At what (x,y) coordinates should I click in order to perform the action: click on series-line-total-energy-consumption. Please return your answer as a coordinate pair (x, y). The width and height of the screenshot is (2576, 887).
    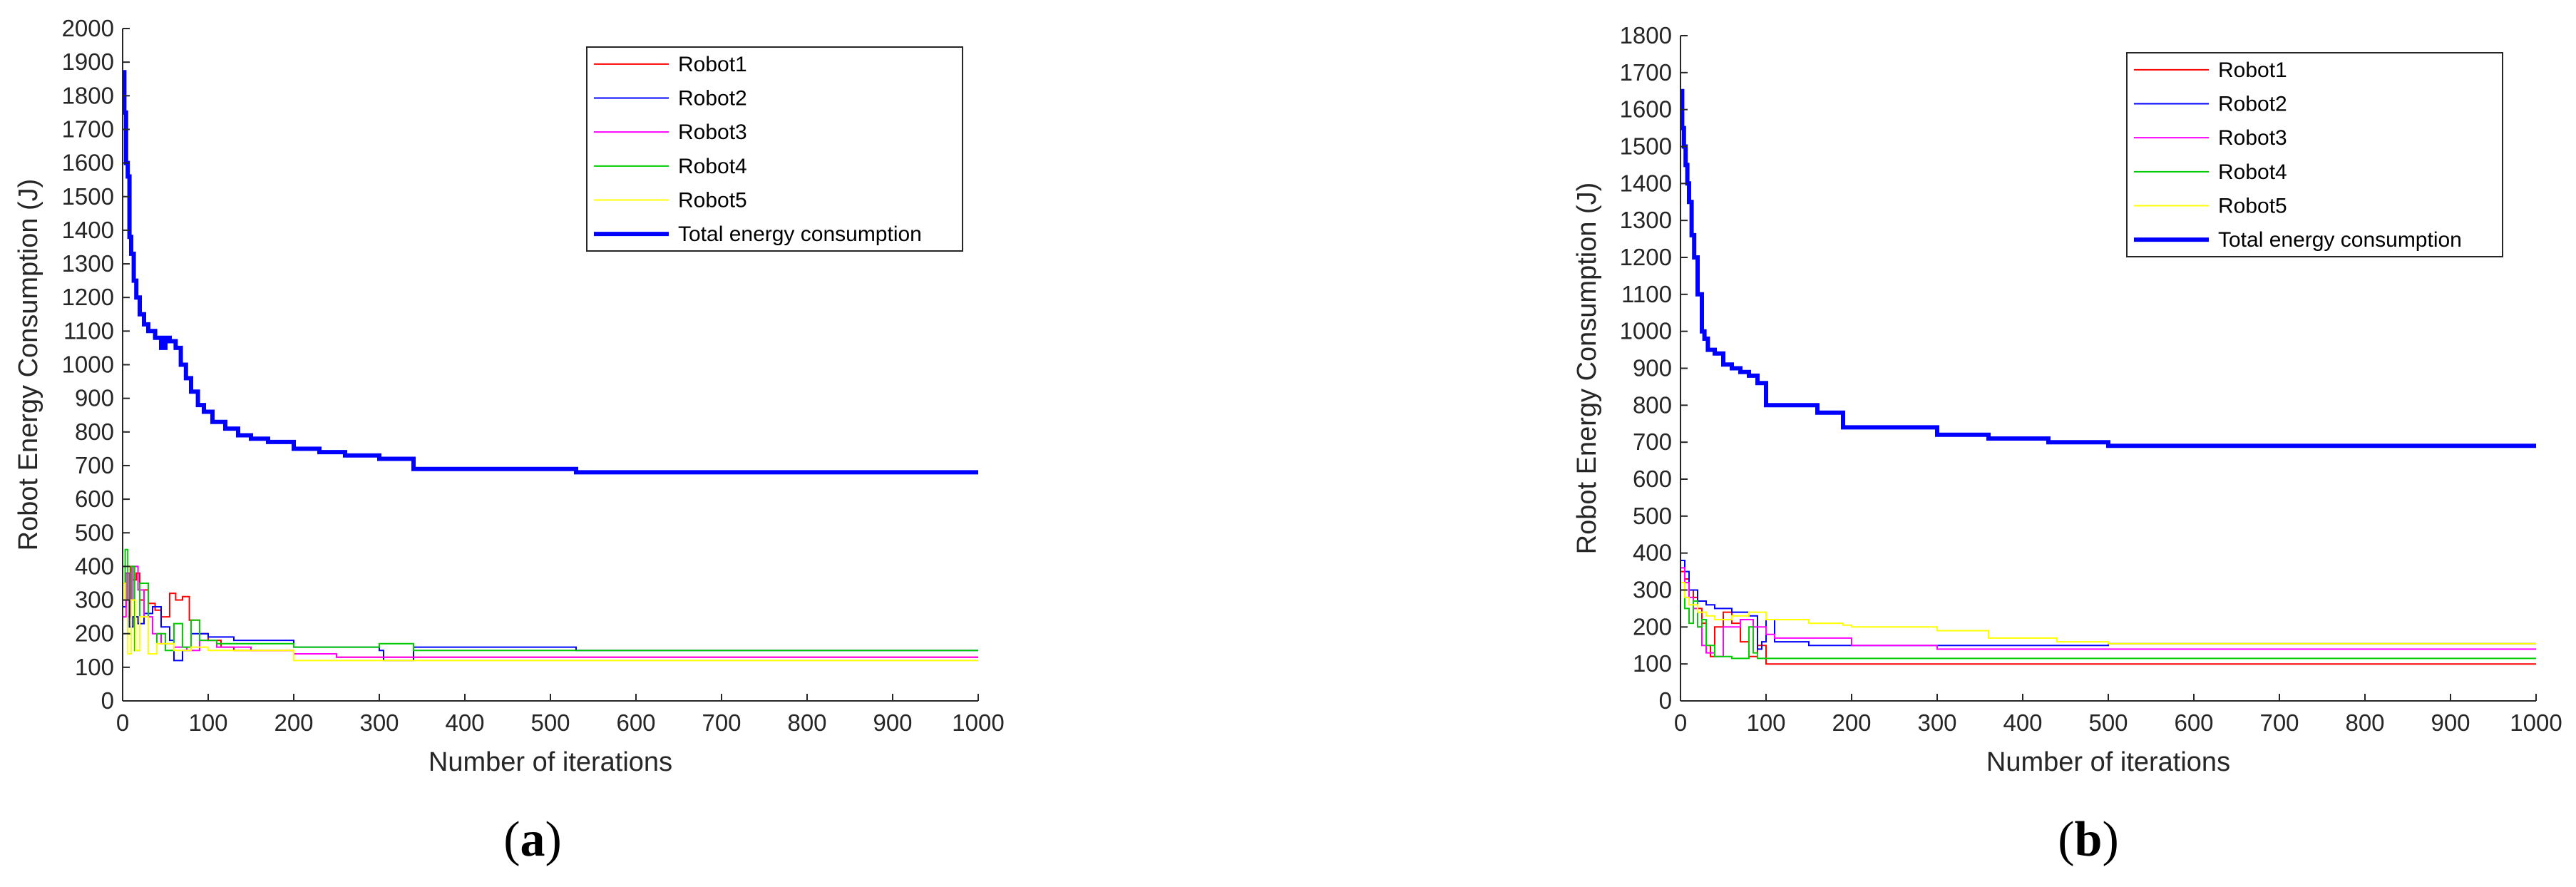
    Looking at the image, I should click on (2108, 268).